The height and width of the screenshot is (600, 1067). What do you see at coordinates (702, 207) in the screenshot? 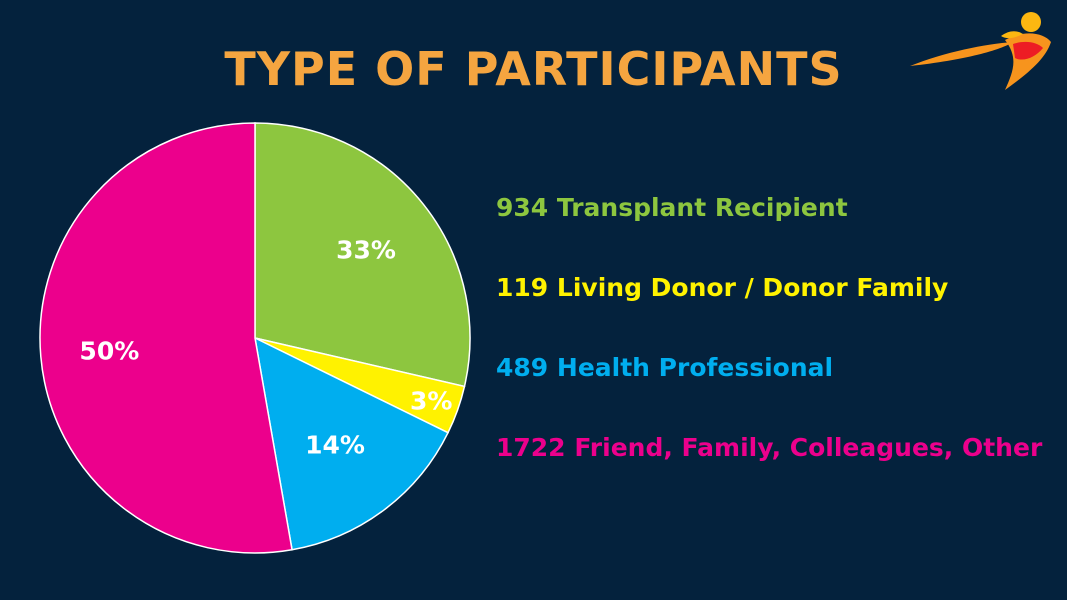
I see `legend-label: Transplant Recipient` at bounding box center [702, 207].